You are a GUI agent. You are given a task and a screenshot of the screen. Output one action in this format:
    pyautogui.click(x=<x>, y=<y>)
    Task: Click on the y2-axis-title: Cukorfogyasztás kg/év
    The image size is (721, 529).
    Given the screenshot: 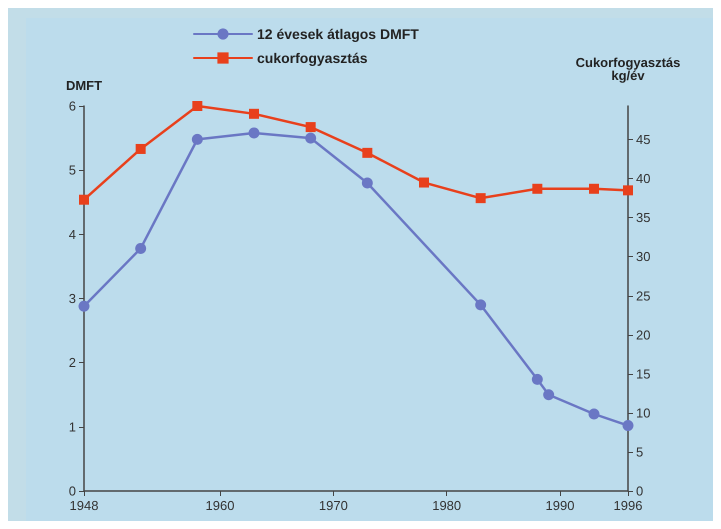 What is the action you would take?
    pyautogui.click(x=628, y=69)
    